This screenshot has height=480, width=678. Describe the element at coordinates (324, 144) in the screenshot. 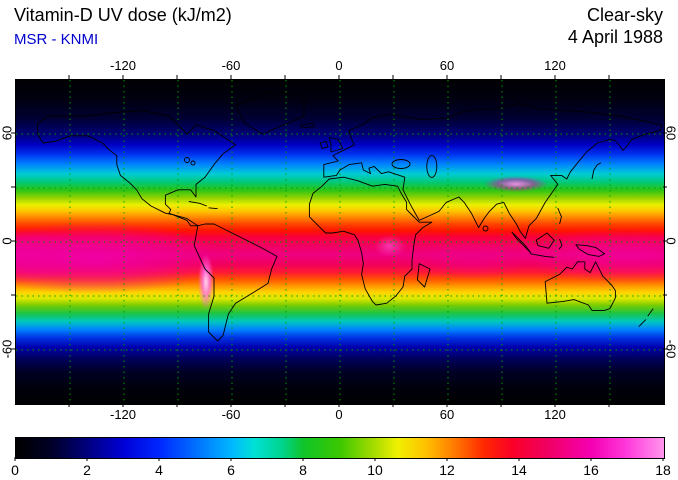

I see `coast-ireland` at that location.